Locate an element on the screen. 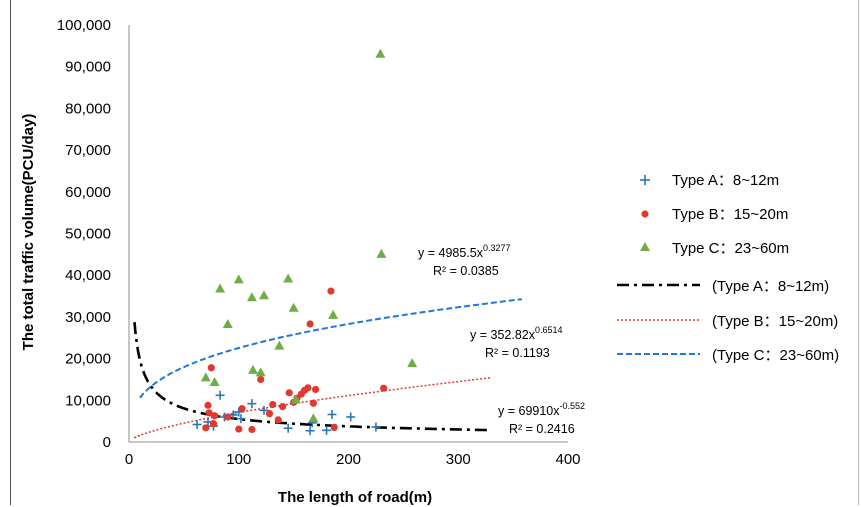 The image size is (861, 507). x-tick-label: 400 is located at coordinates (567, 459).